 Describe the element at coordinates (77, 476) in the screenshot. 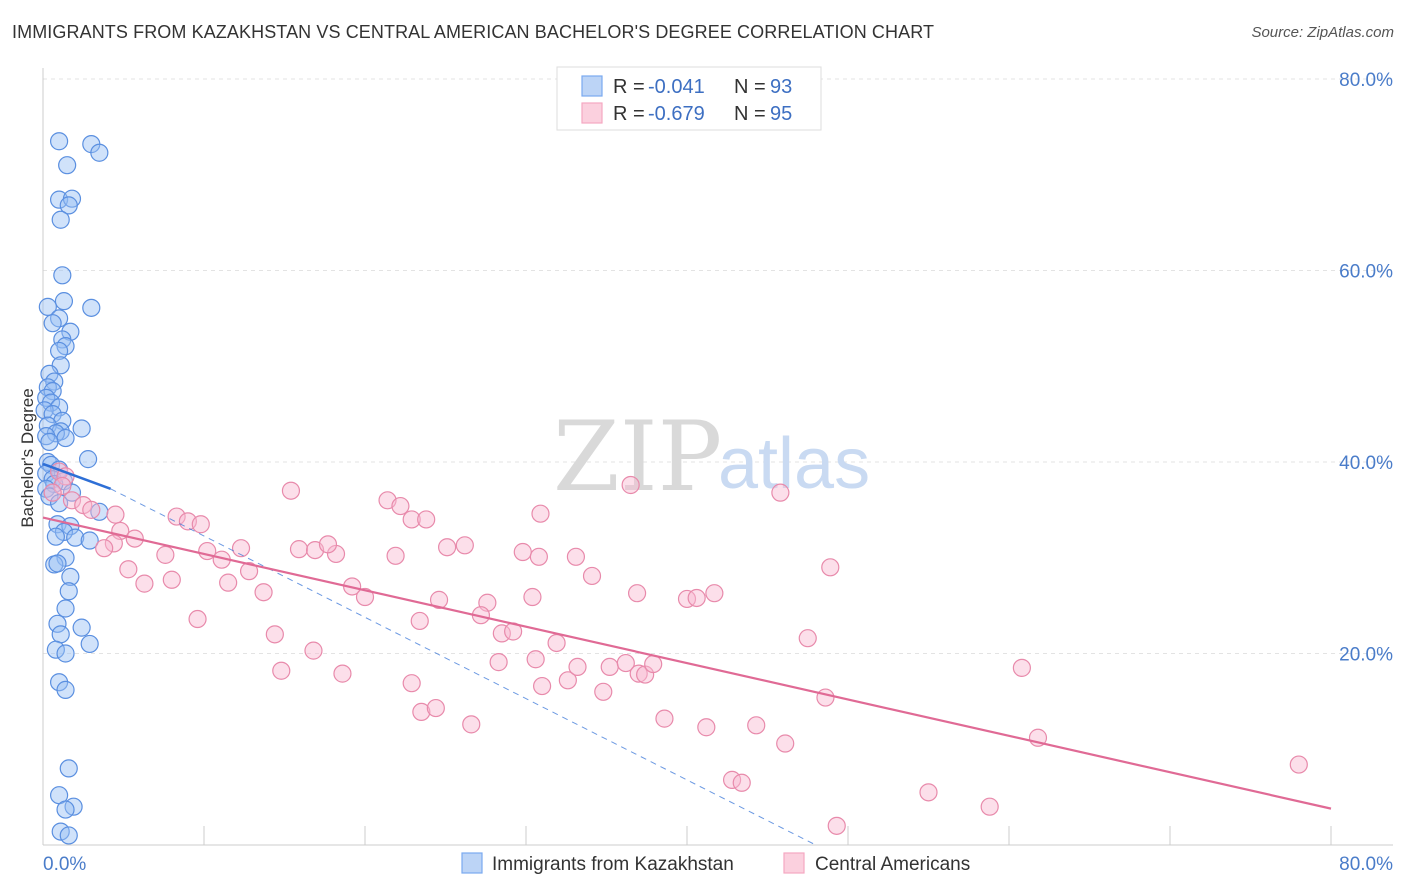

I see `trend-line-kazakhstan` at that location.